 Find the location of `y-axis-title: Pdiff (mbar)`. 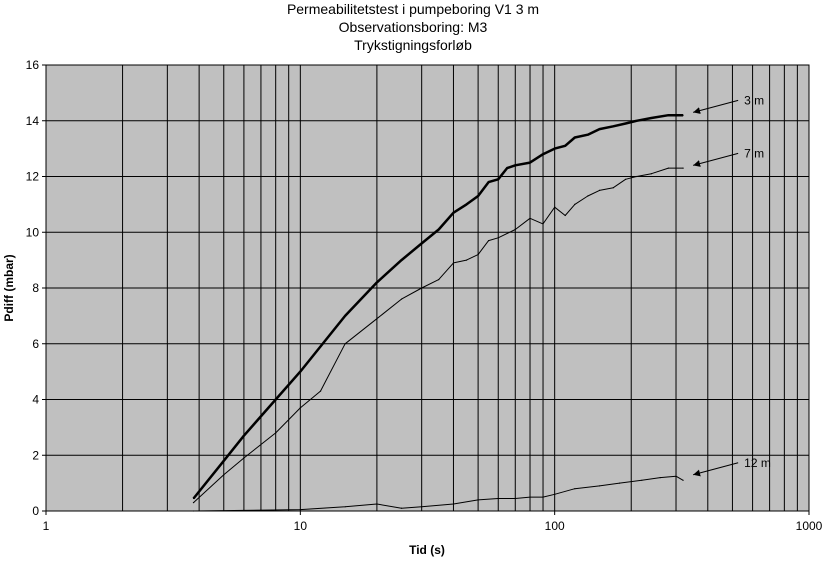

y-axis-title: Pdiff (mbar) is located at coordinates (9, 287).